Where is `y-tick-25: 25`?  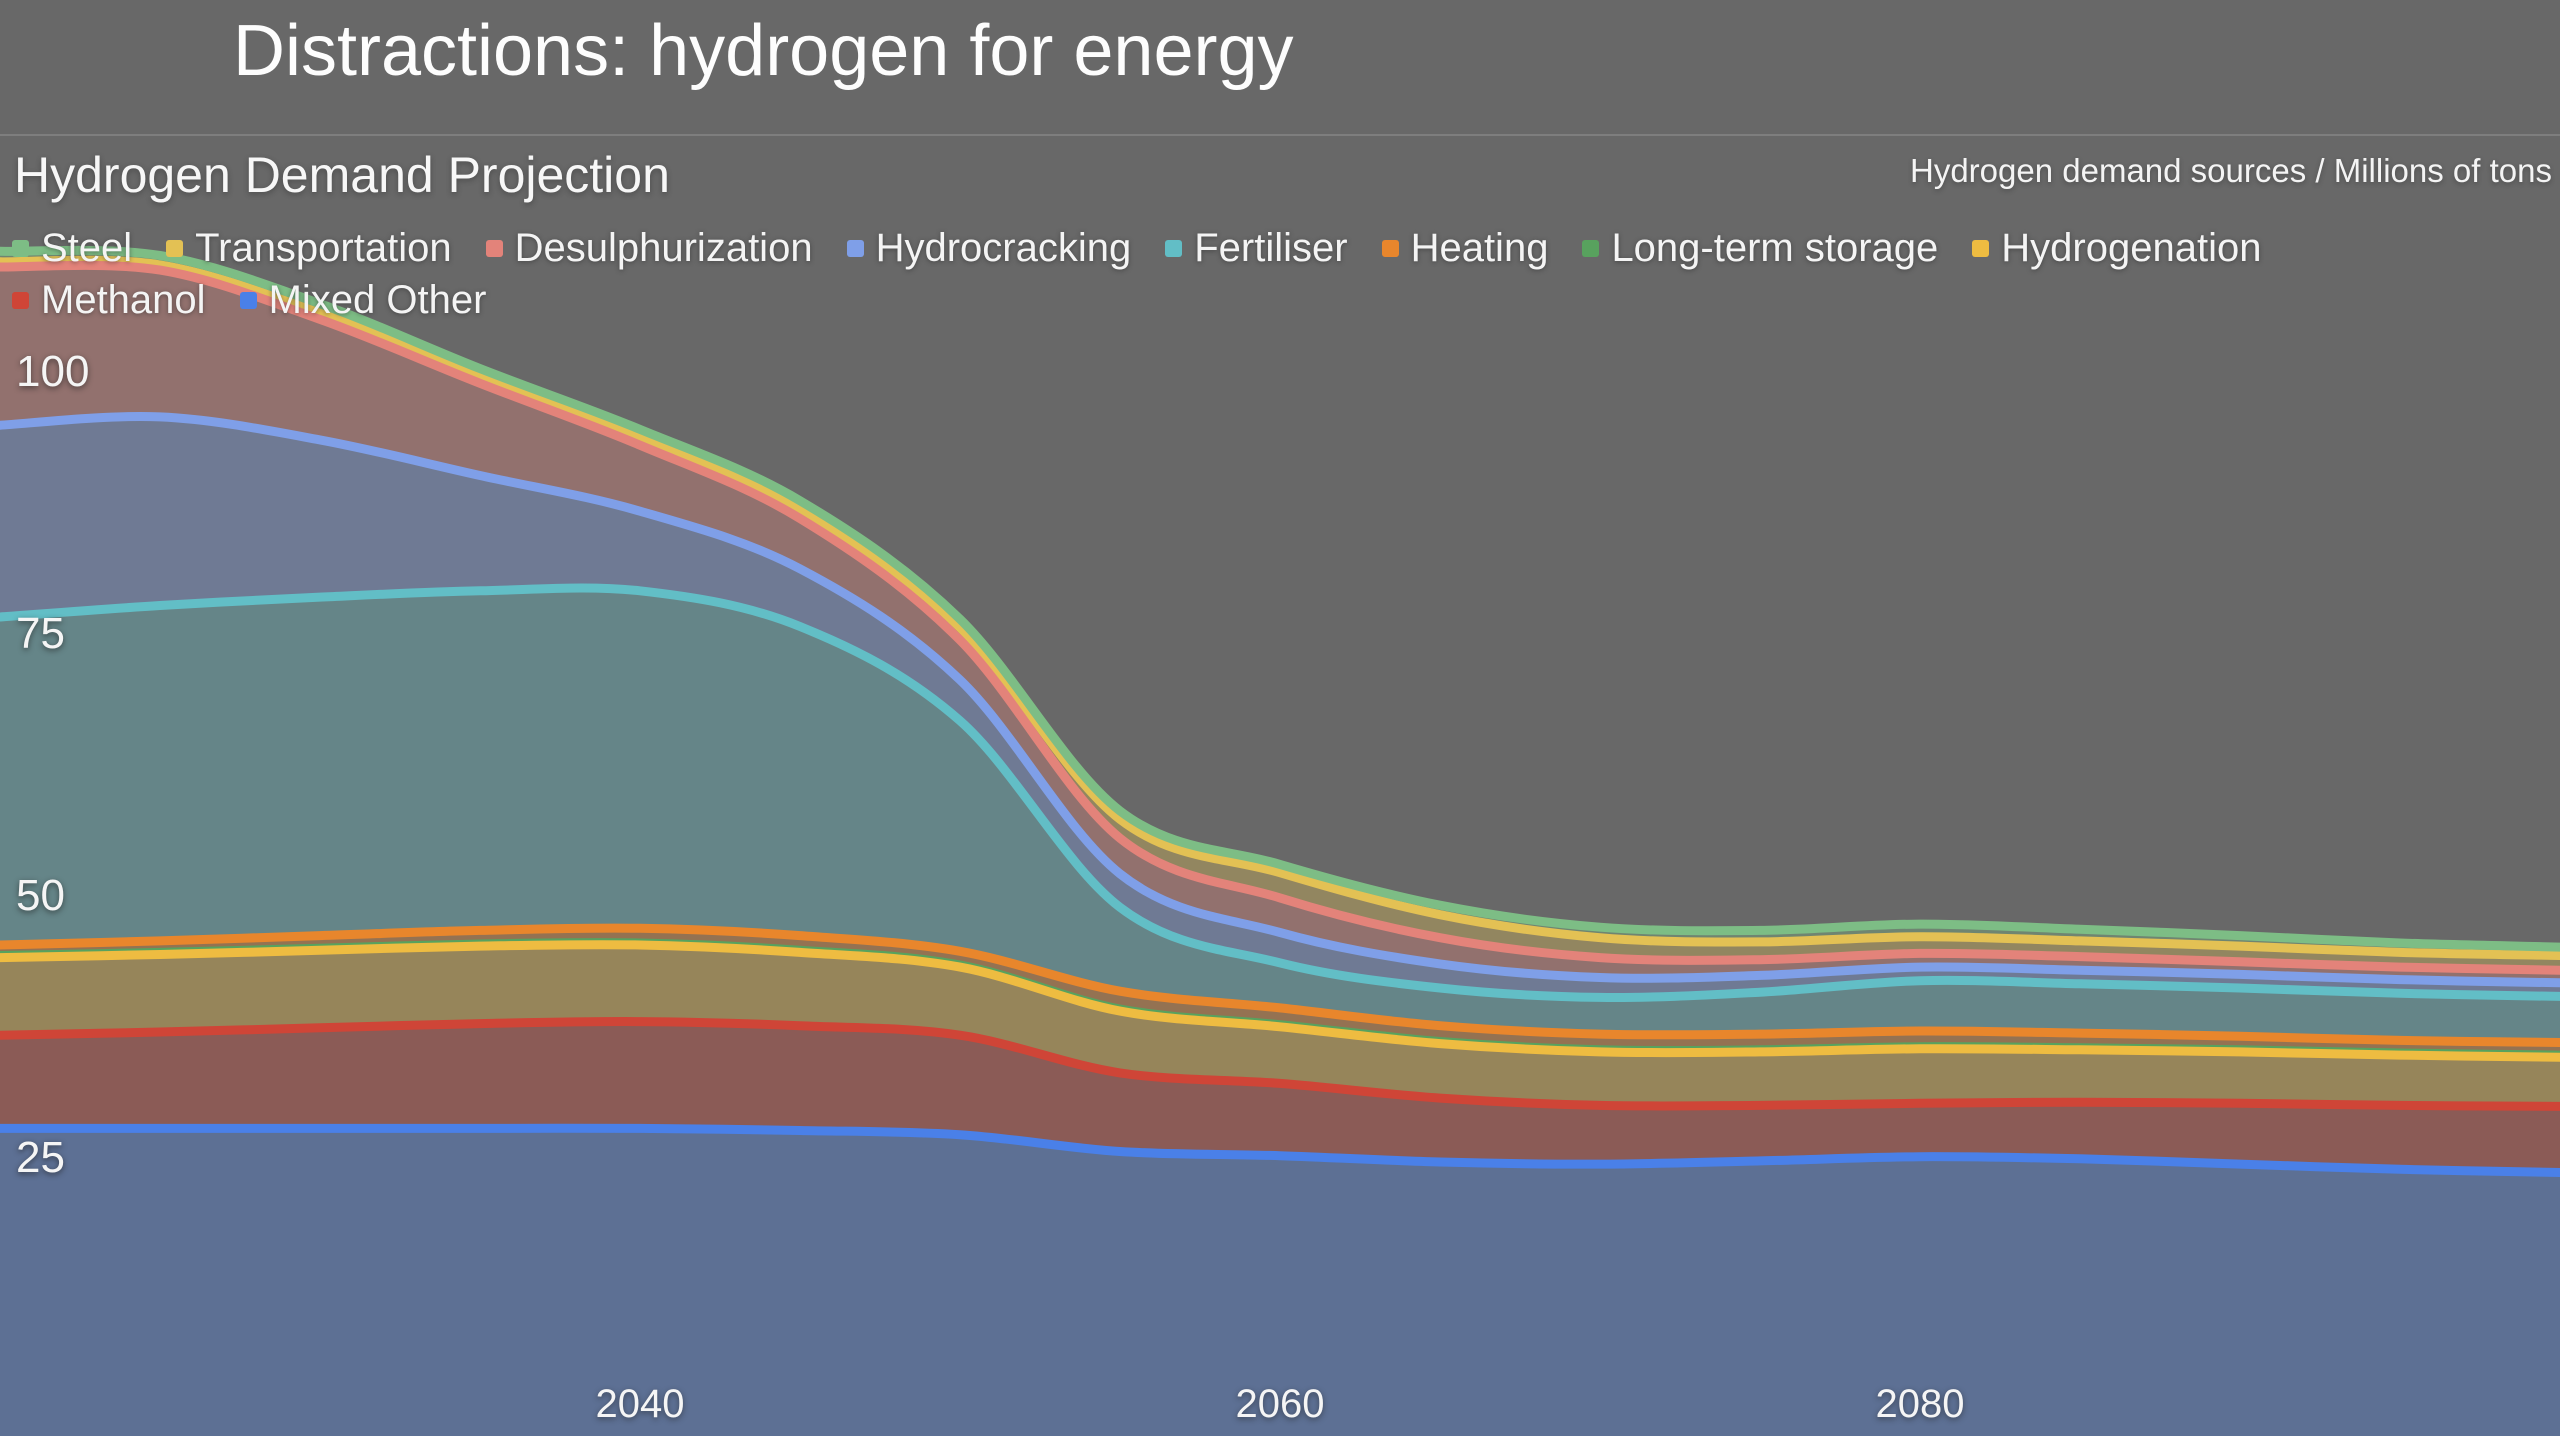 y-tick-25: 25 is located at coordinates (40, 1157).